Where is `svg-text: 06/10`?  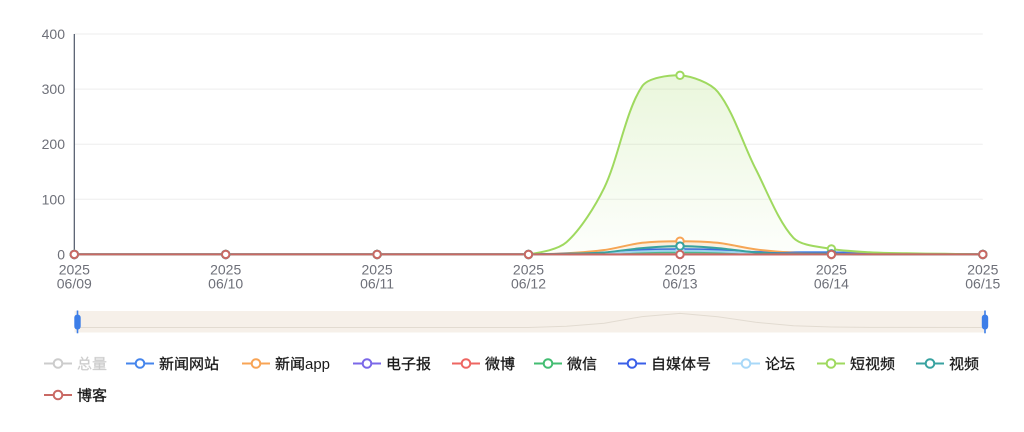 svg-text: 06/10 is located at coordinates (225, 284).